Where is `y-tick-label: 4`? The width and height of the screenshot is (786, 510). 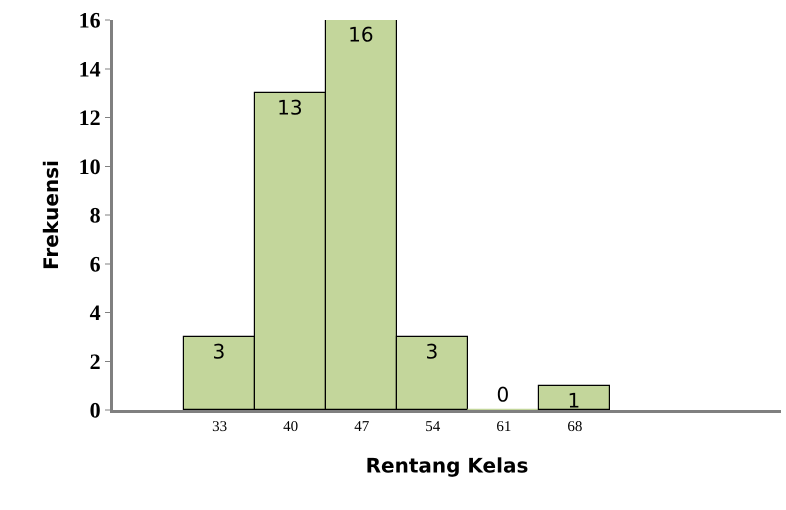 y-tick-label: 4 is located at coordinates (95, 313).